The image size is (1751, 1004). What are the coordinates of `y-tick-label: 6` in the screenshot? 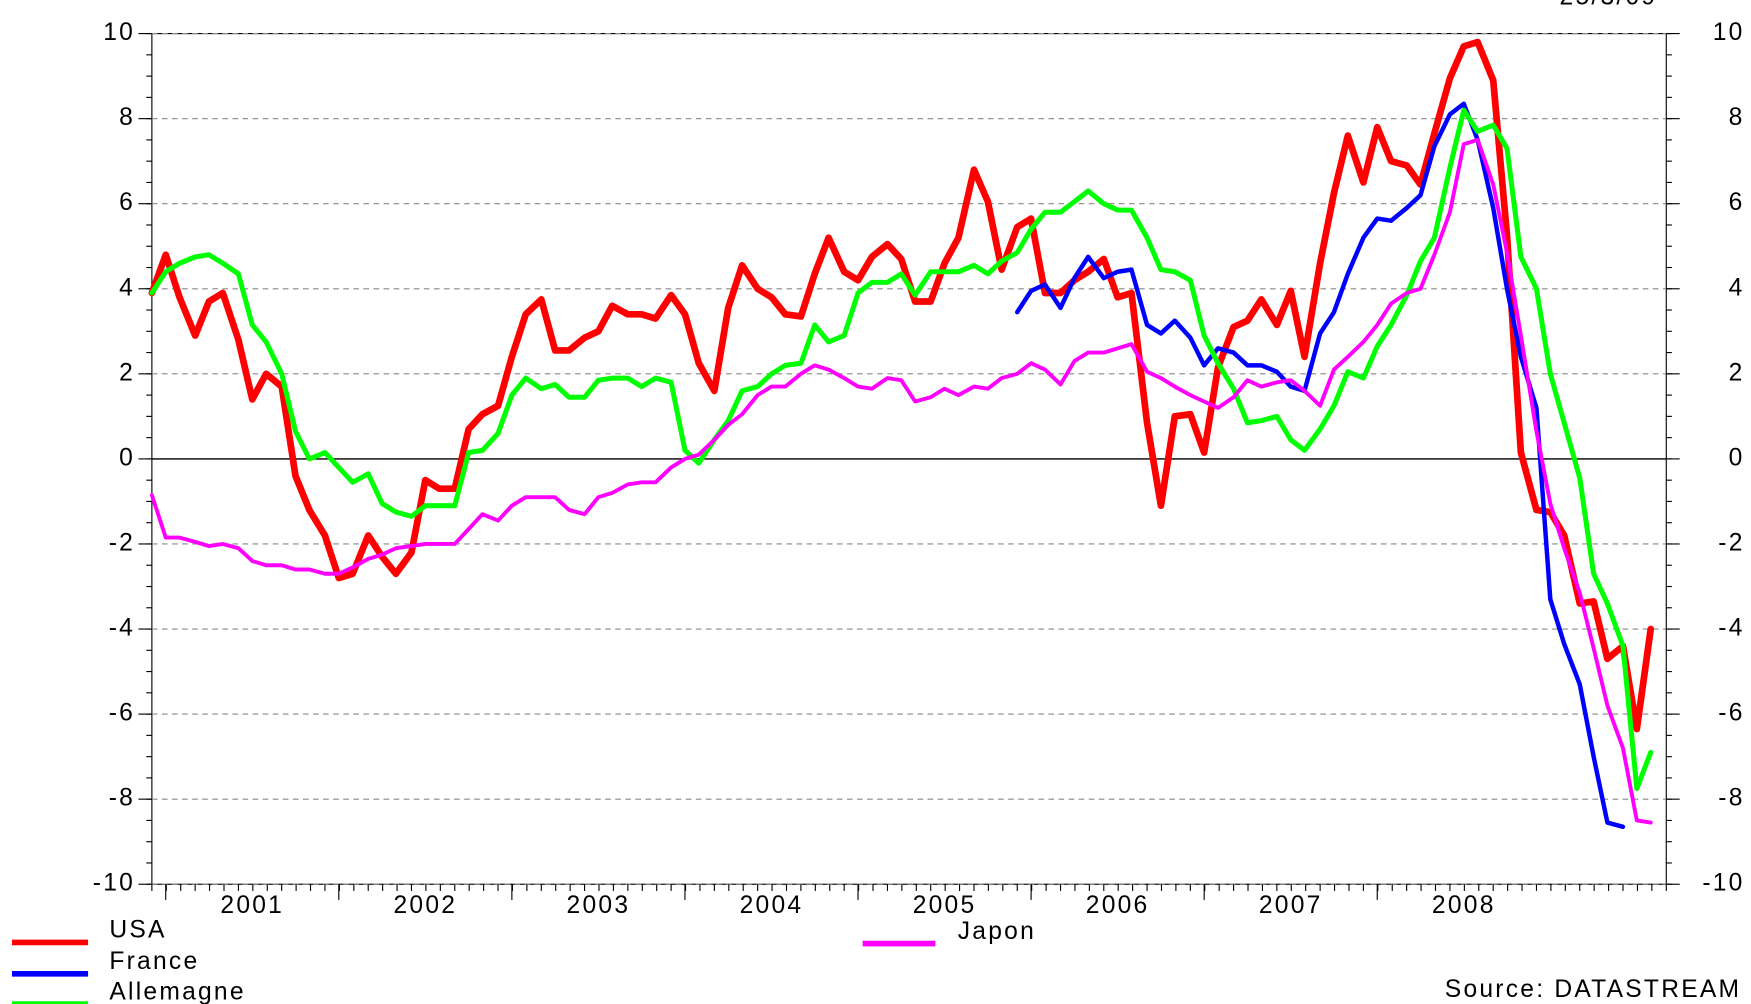 It's located at (127, 202).